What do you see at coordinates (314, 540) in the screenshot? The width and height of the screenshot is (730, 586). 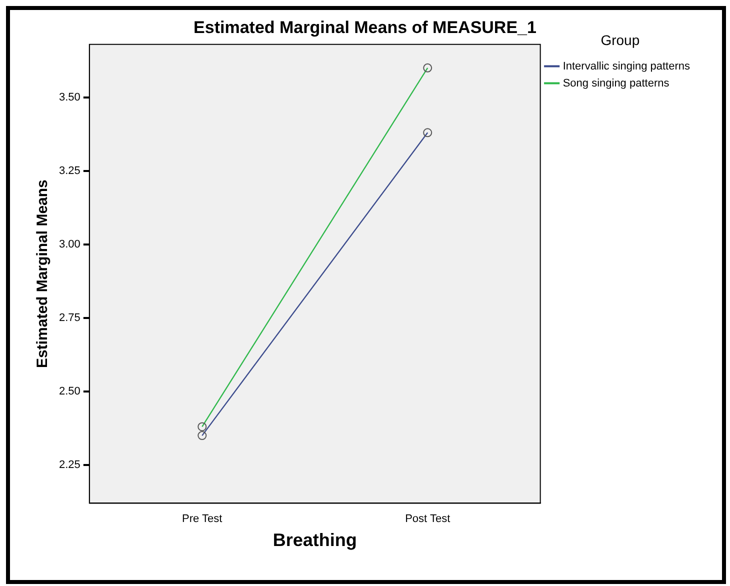 I see `x-axis-title: Breathing` at bounding box center [314, 540].